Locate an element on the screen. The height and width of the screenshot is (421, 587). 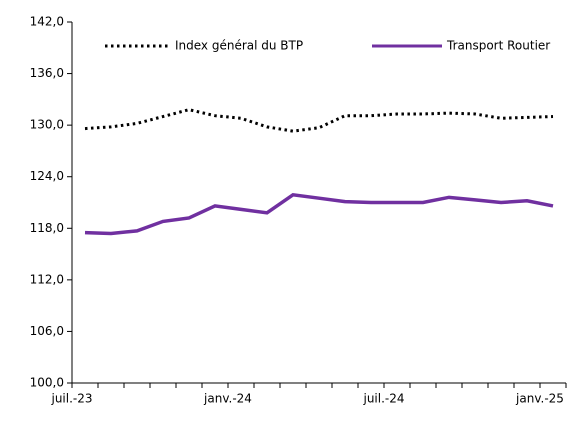
y-tick-label: 106,0 is located at coordinates (47, 331).